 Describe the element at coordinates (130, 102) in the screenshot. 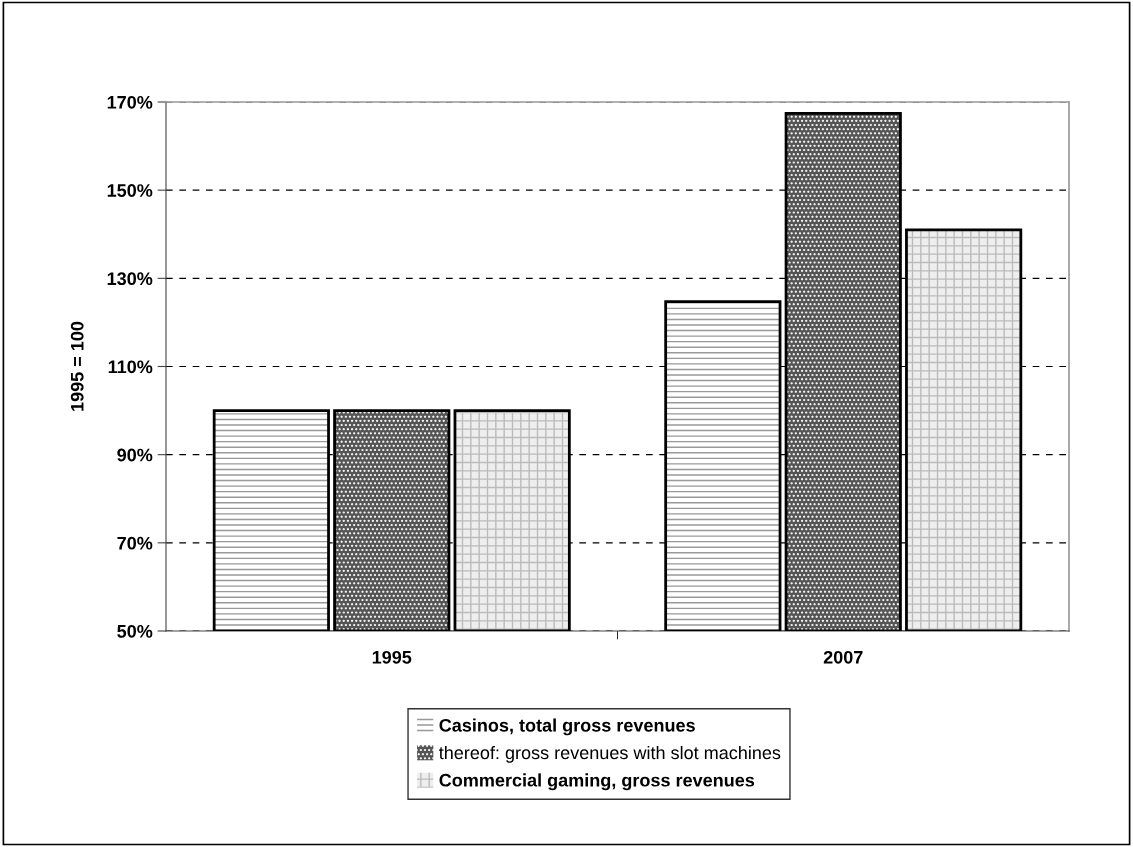

I see `y-tick-label: 170%` at that location.